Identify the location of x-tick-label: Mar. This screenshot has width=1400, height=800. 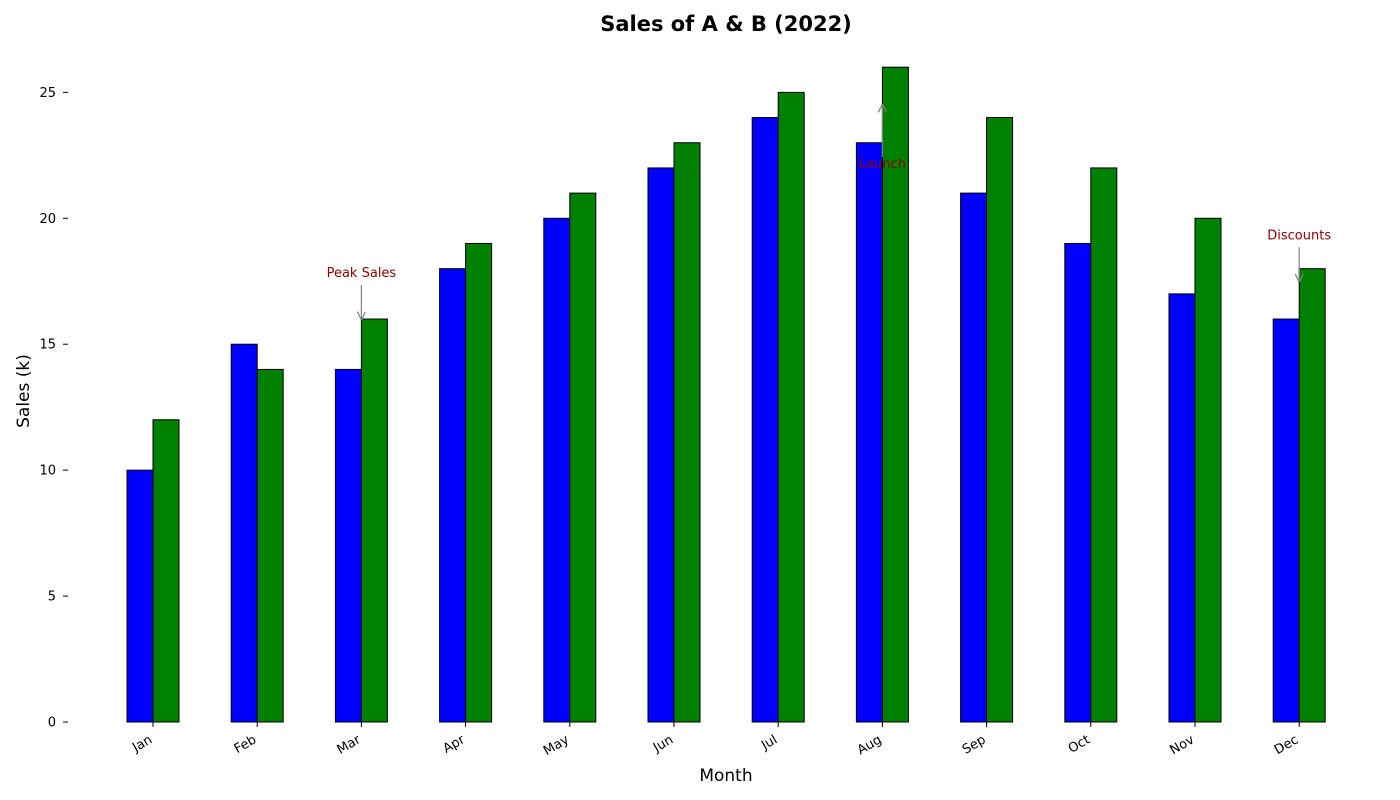
(349, 745).